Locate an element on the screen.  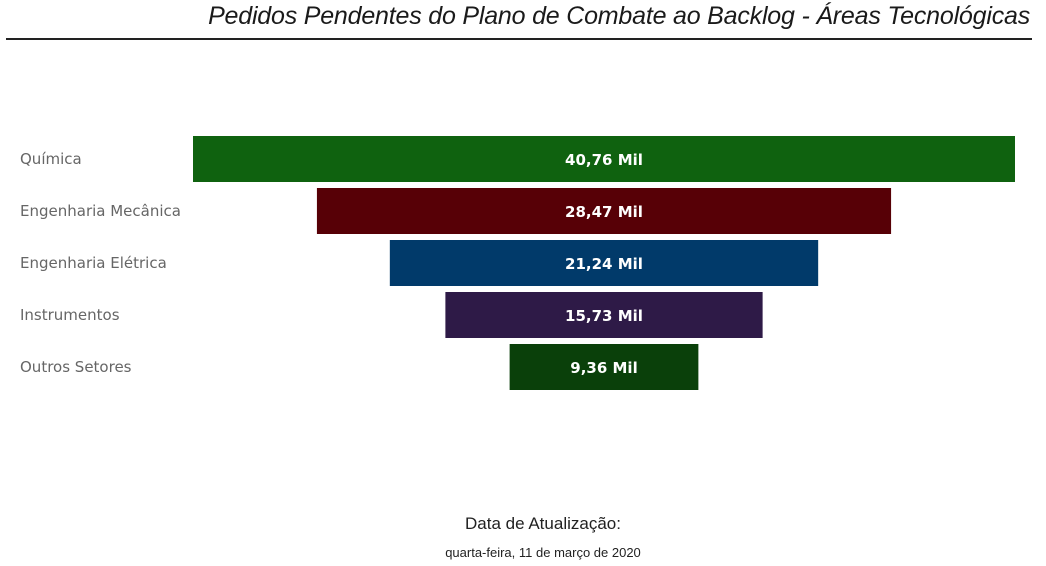
update-date: quarta-feira, 11 de março de 2020 is located at coordinates (543, 552).